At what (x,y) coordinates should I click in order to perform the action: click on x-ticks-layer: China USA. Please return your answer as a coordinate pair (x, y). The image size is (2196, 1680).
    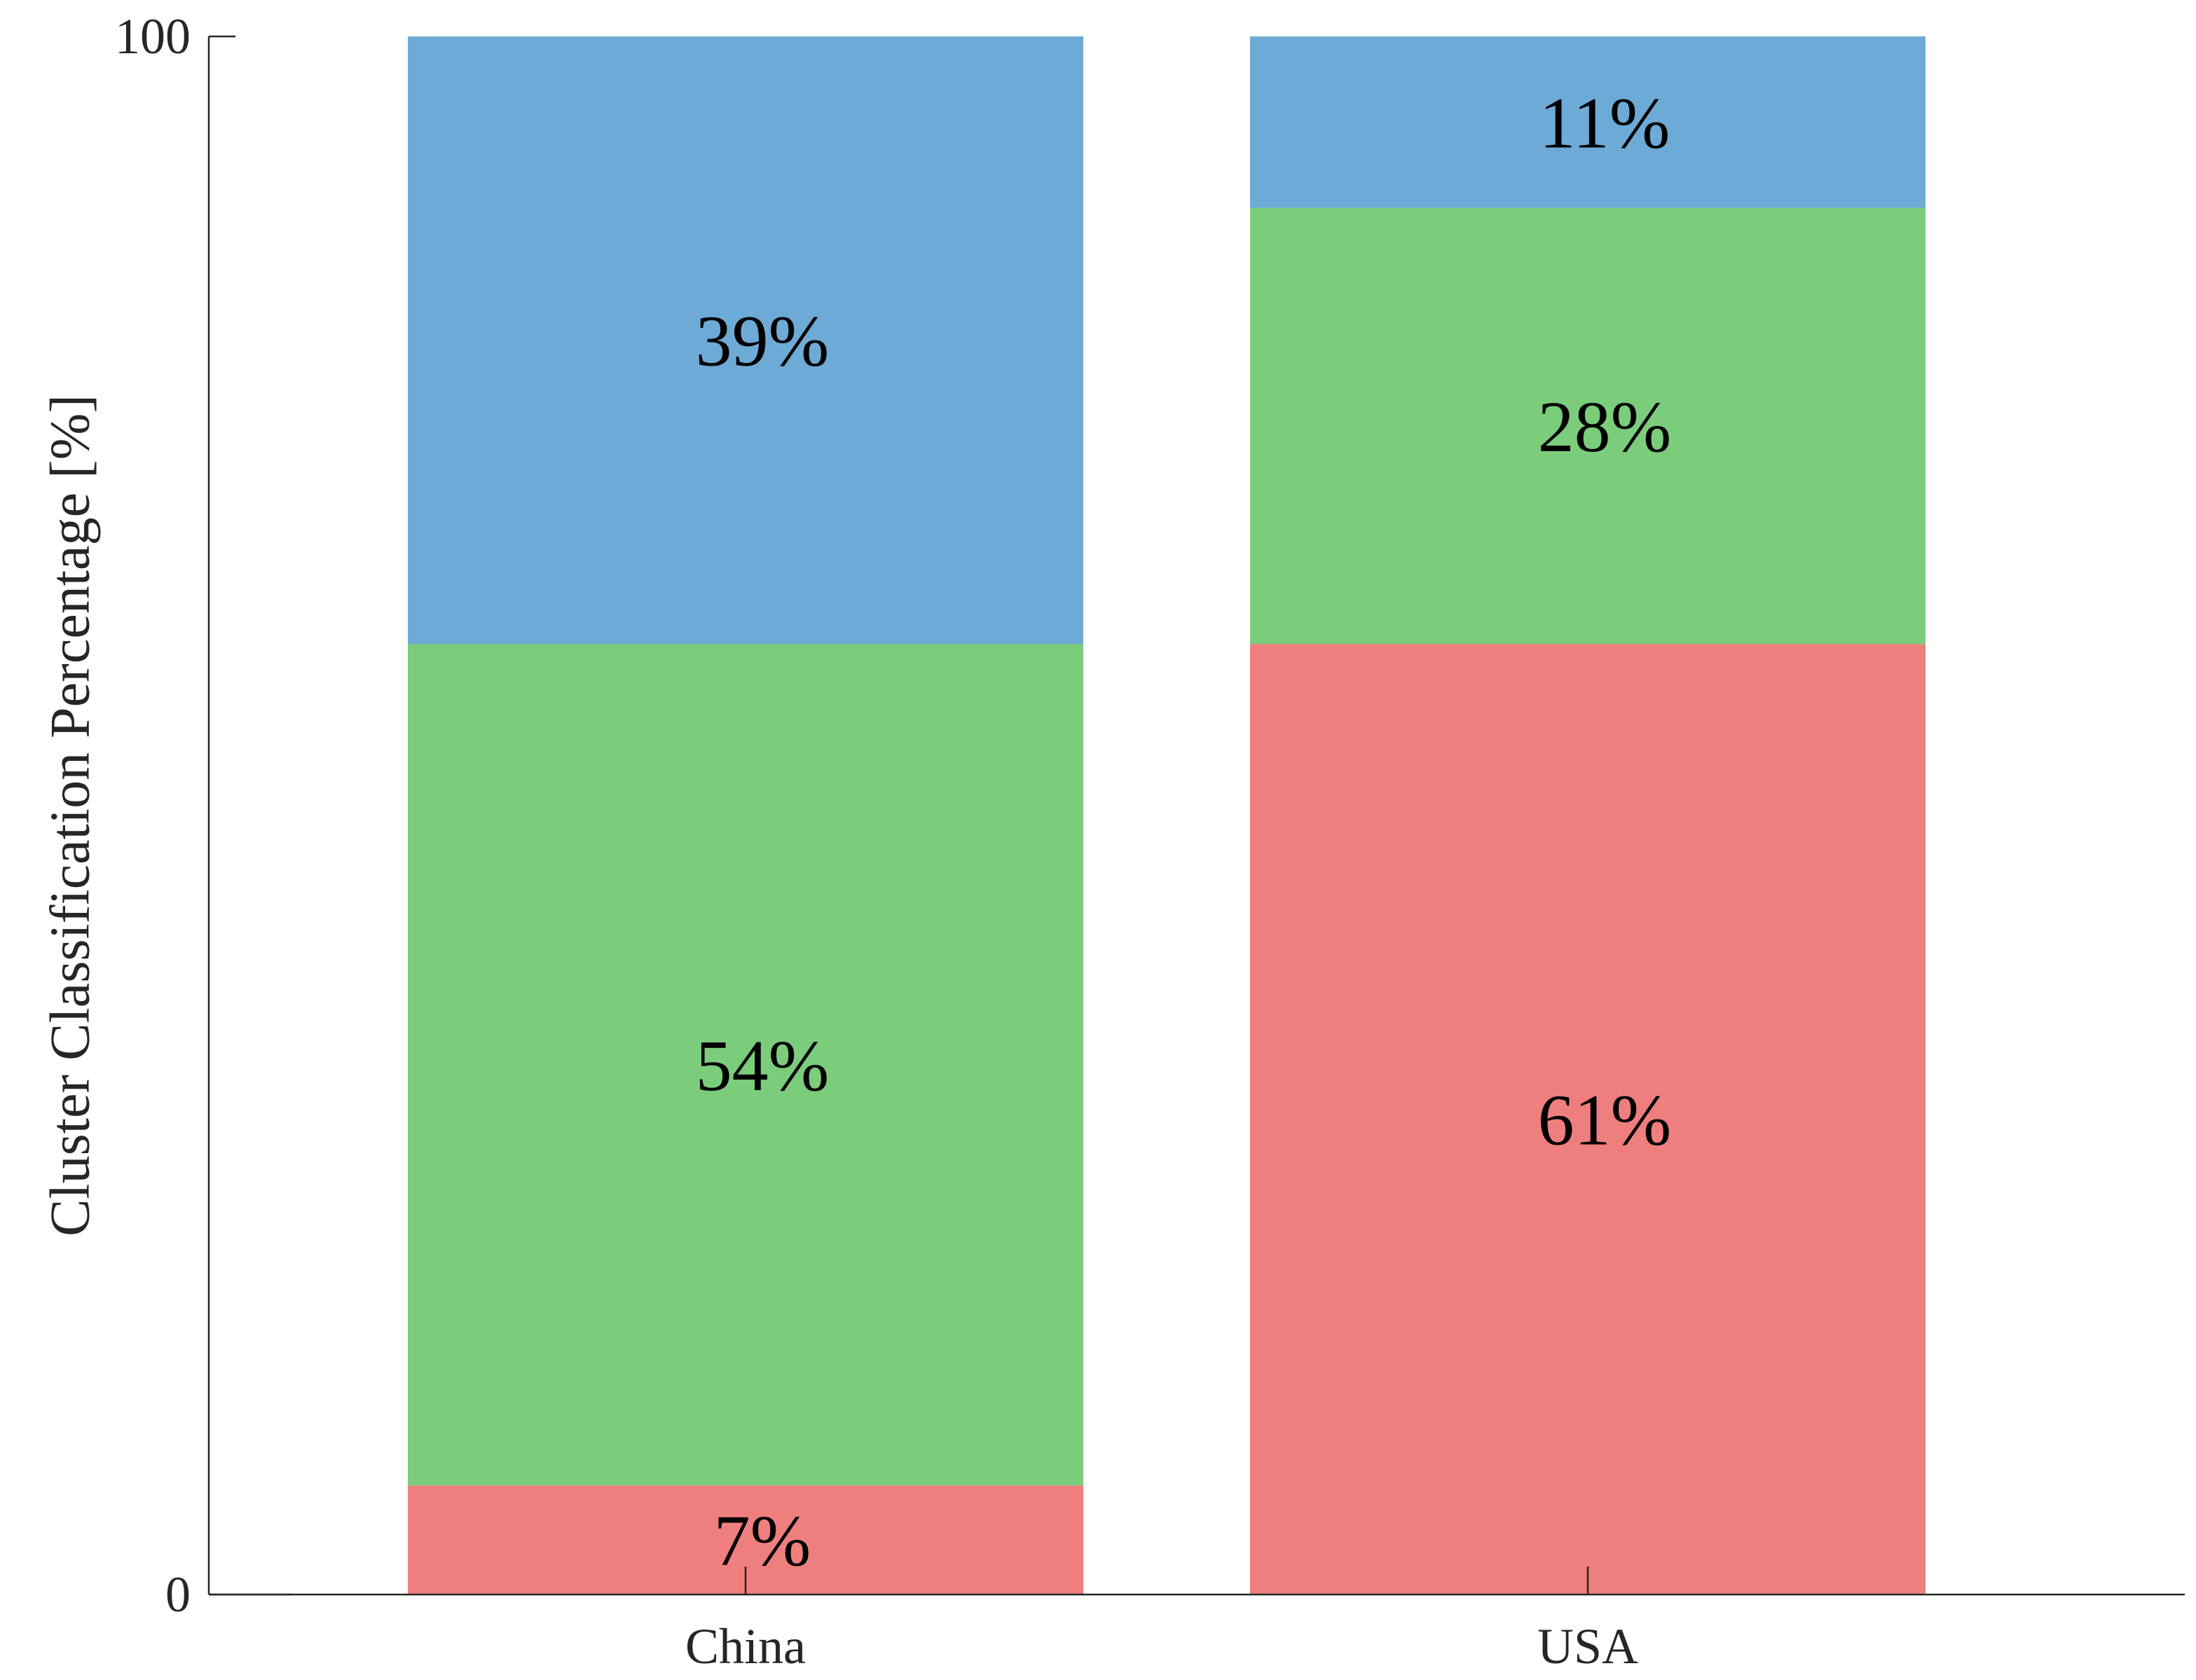
    Looking at the image, I should click on (1161, 1620).